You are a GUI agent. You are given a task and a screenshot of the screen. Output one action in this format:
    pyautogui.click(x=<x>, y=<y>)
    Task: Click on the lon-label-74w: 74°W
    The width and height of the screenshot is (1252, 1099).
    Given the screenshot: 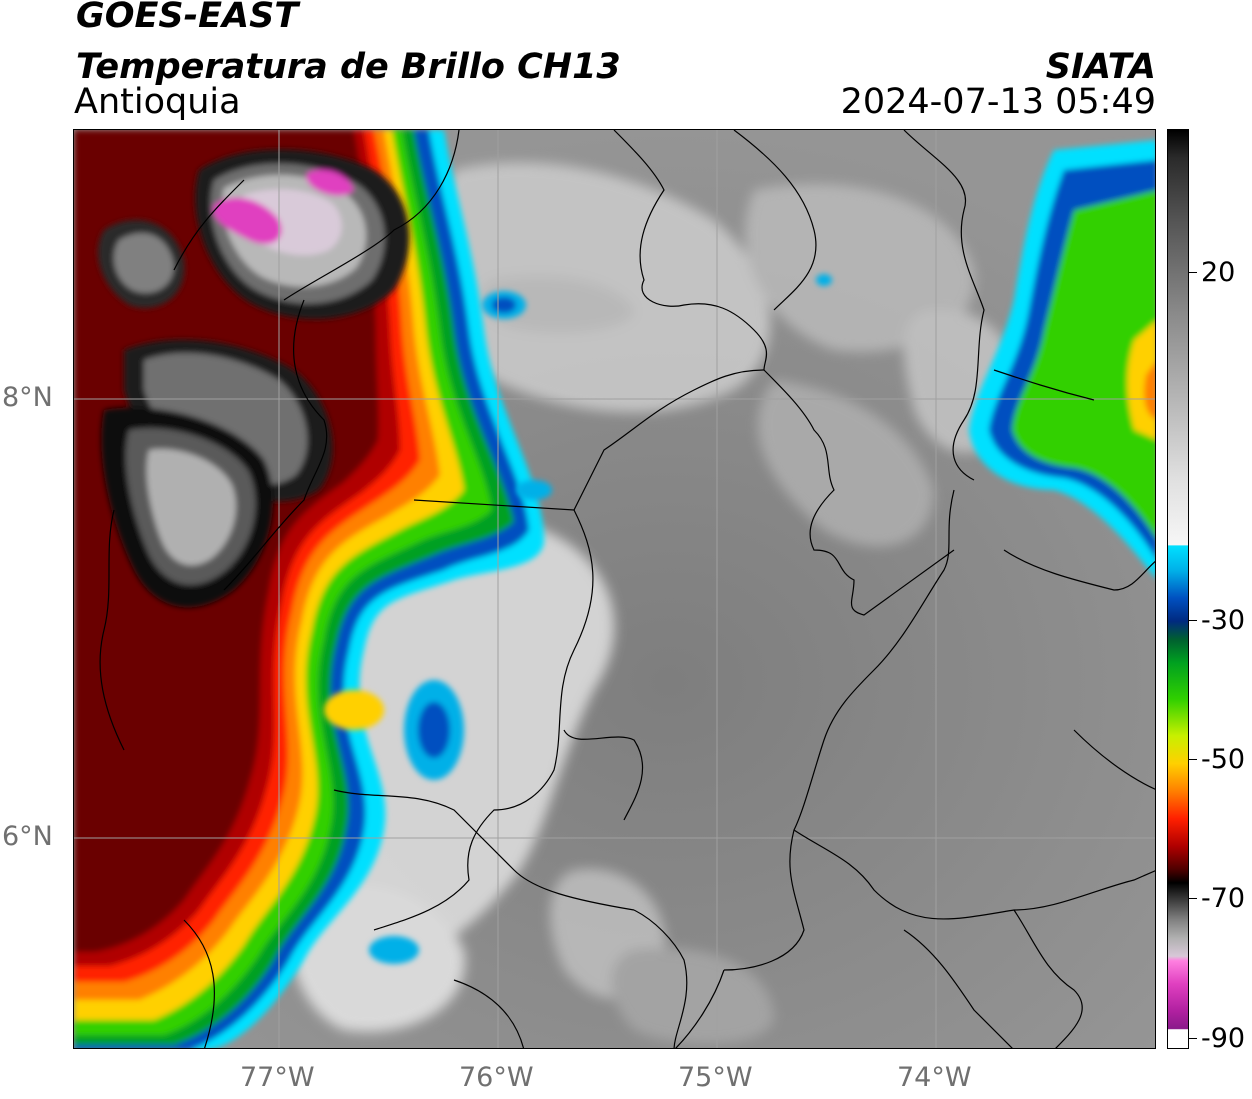 What is the action you would take?
    pyautogui.click(x=934, y=1077)
    